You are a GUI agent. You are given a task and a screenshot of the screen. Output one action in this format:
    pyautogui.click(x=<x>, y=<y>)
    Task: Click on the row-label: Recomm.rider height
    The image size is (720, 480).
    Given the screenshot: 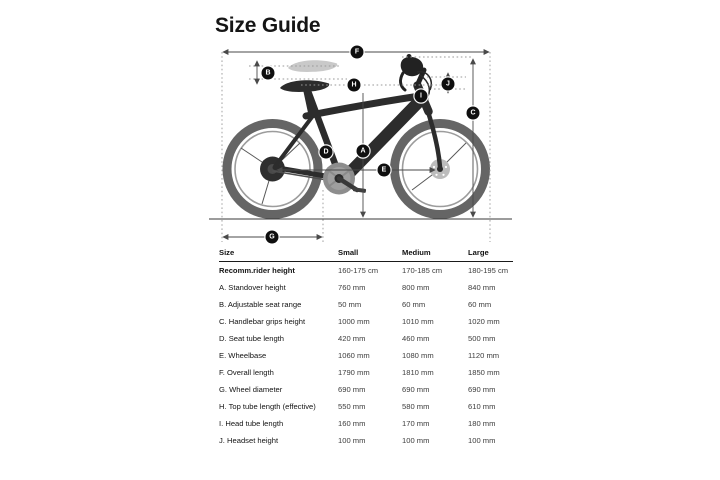 What is the action you would take?
    pyautogui.click(x=257, y=270)
    